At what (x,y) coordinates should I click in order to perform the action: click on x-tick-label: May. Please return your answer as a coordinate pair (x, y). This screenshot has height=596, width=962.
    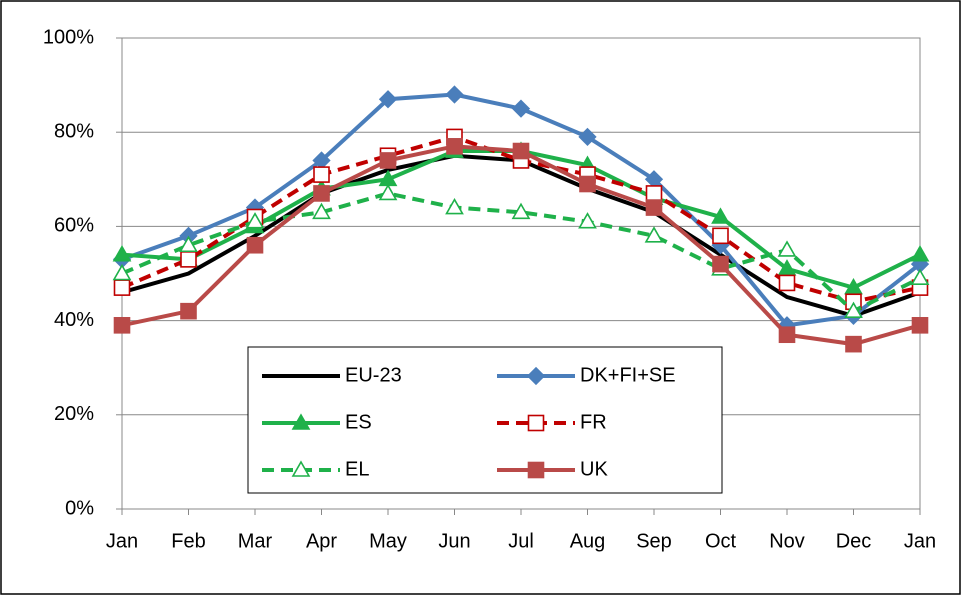
    Looking at the image, I should click on (388, 541).